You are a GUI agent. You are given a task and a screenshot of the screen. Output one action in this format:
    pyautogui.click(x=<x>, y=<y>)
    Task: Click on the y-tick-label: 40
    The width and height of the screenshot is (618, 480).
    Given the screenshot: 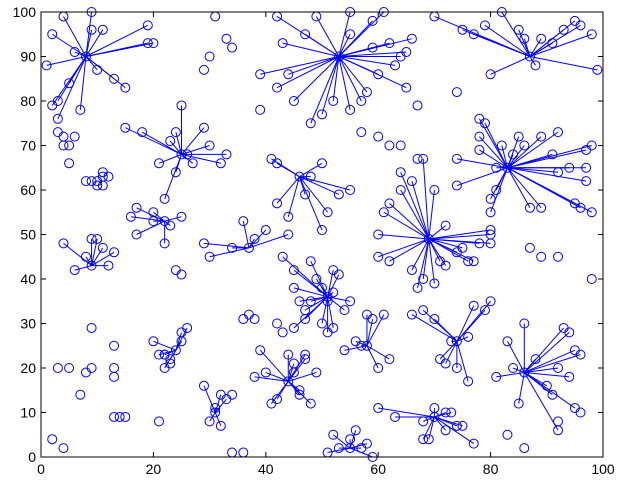 What is the action you would take?
    pyautogui.click(x=28, y=279)
    